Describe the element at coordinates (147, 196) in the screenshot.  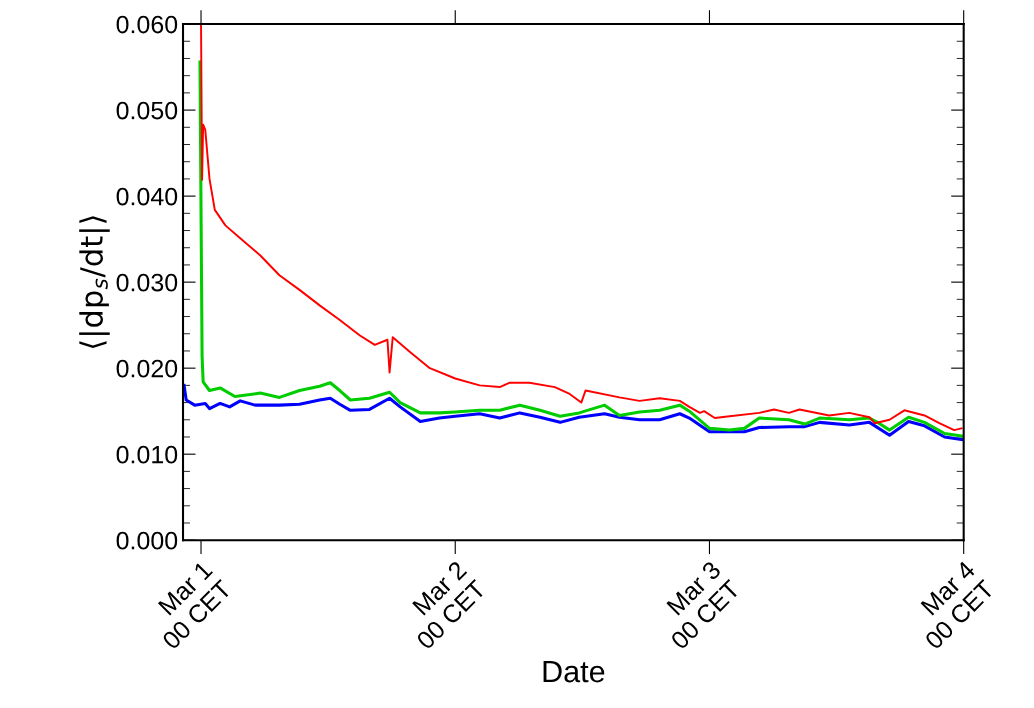
I see `y-tick-label: 0.040` at that location.